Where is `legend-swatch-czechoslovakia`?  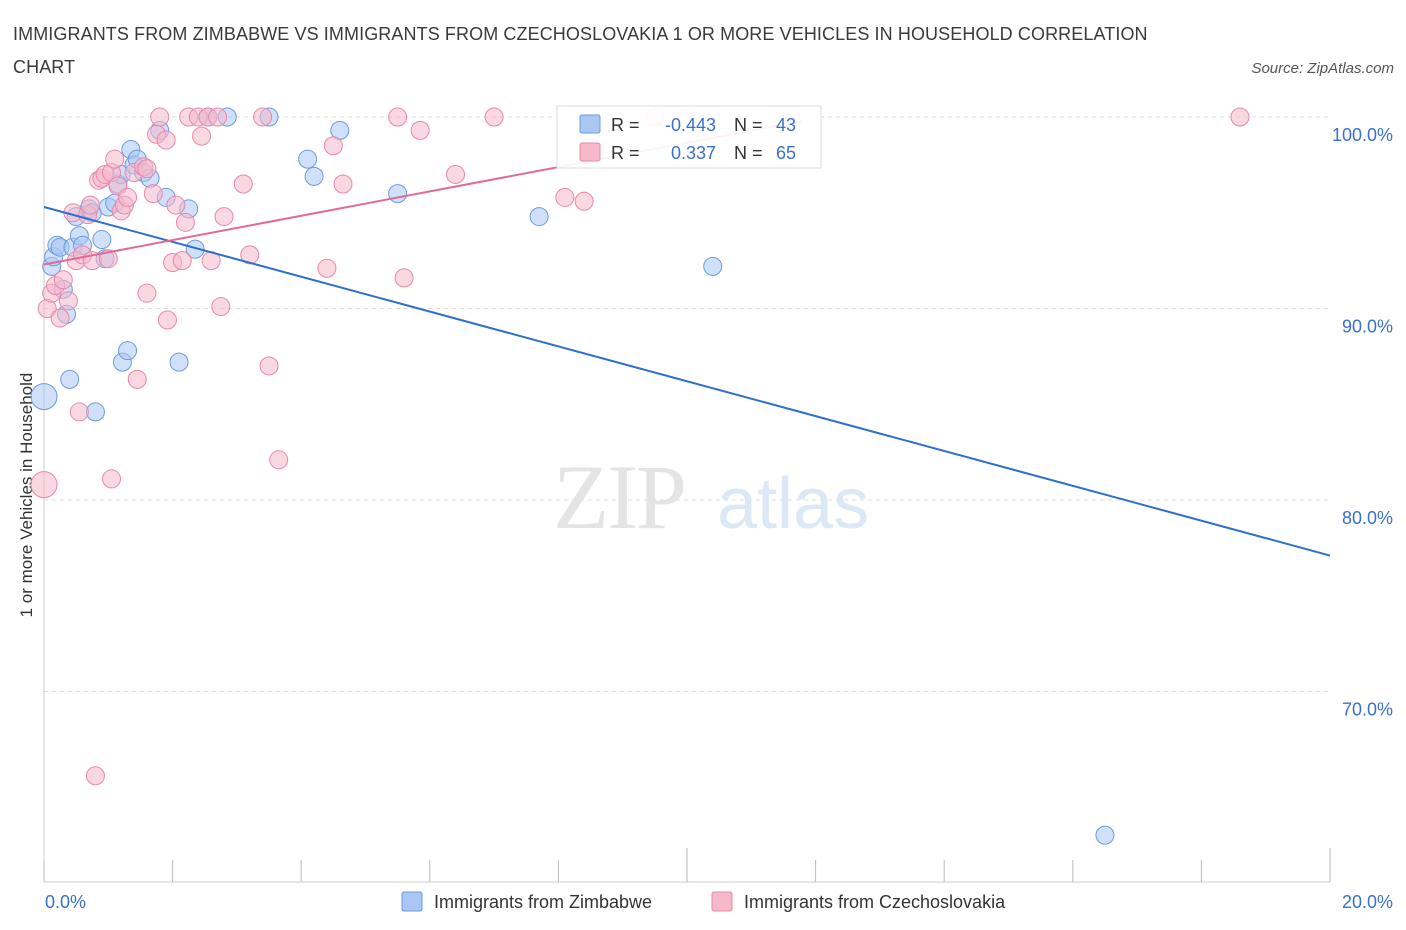
legend-swatch-czechoslovakia is located at coordinates (590, 152).